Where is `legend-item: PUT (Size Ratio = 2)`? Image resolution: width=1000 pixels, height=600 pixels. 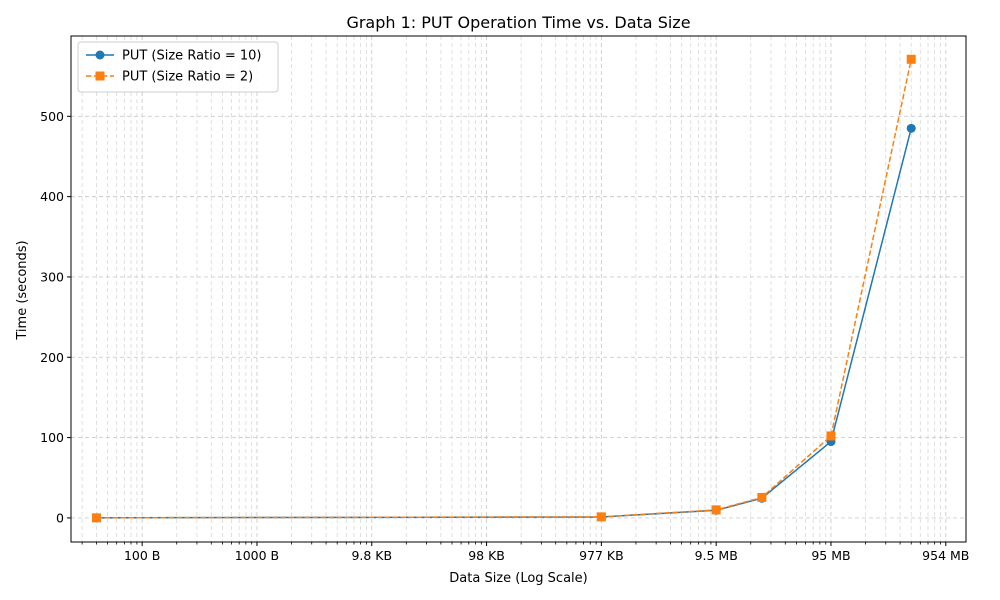 legend-item: PUT (Size Ratio = 2) is located at coordinates (169, 77).